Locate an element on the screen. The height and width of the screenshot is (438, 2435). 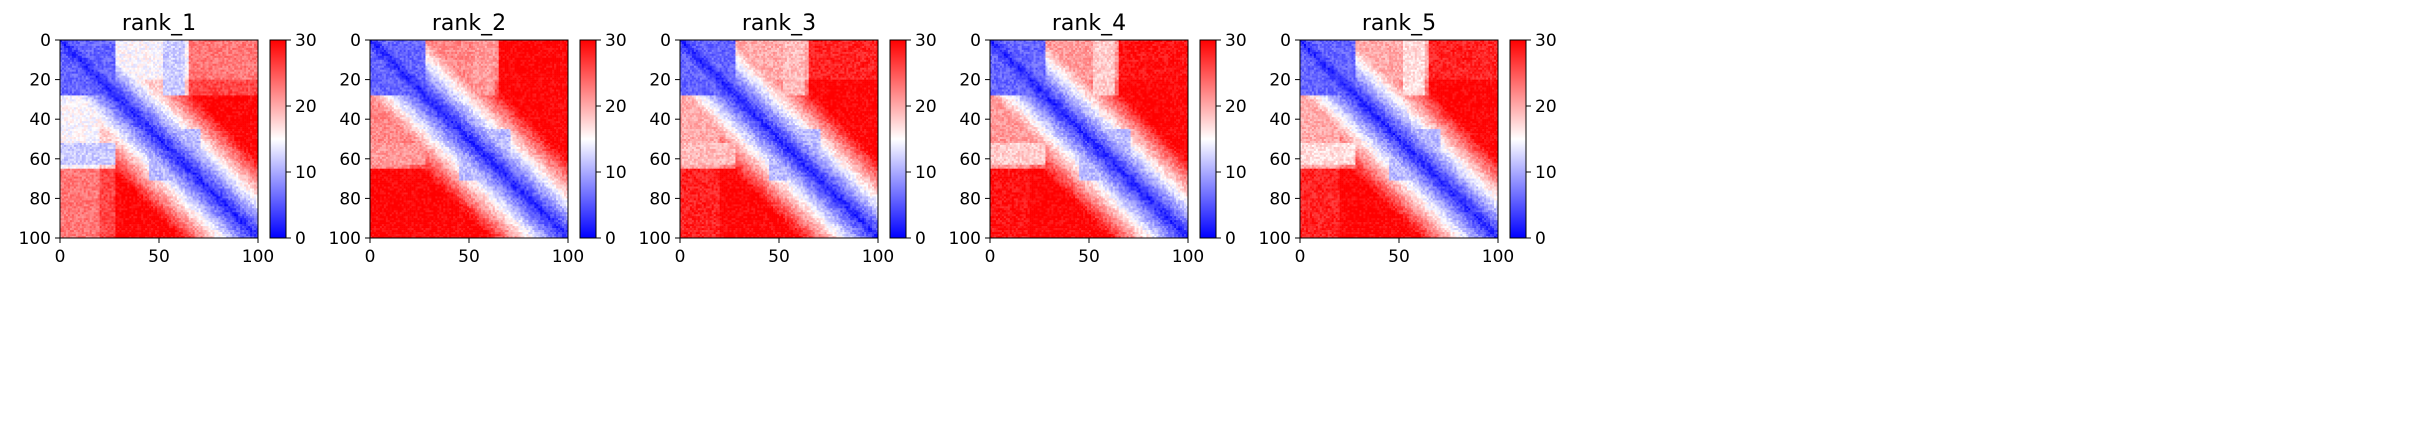
subplot-title: rank_3 is located at coordinates (779, 23).